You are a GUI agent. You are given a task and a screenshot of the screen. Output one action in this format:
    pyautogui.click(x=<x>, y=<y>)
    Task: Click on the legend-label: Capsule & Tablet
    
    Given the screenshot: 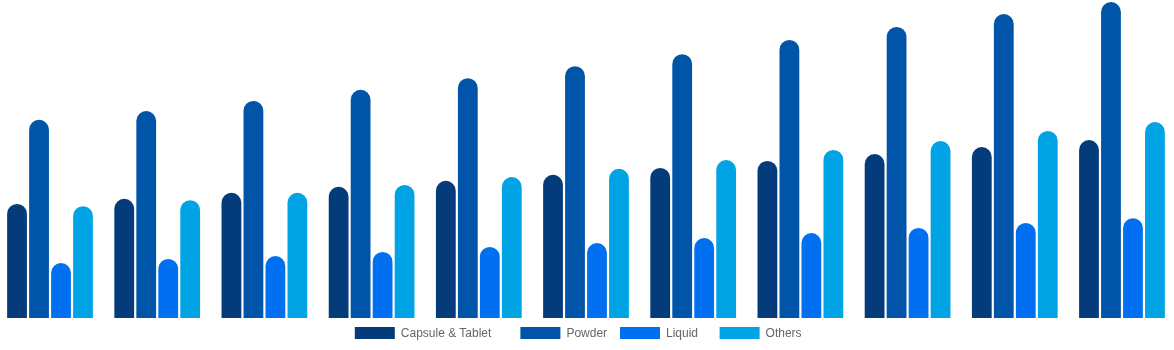 What is the action you would take?
    pyautogui.click(x=446, y=333)
    